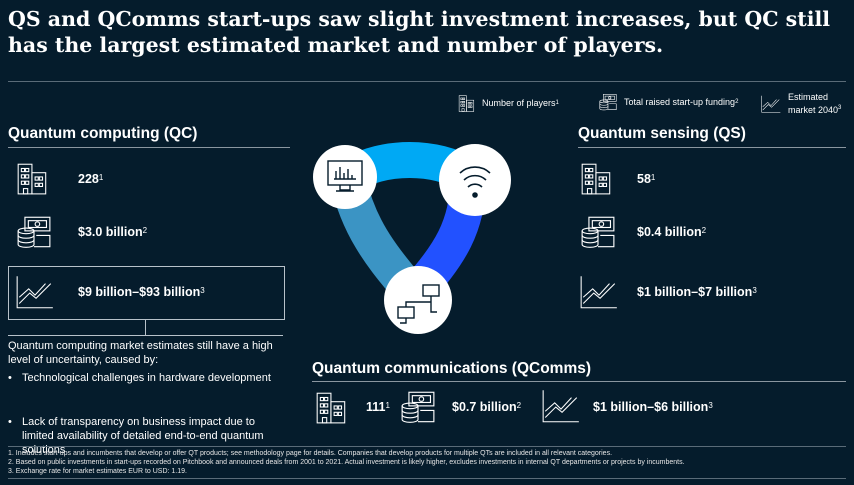  Describe the element at coordinates (103, 133) in the screenshot. I see `qc-heading: Quantum computing (QC)` at that location.